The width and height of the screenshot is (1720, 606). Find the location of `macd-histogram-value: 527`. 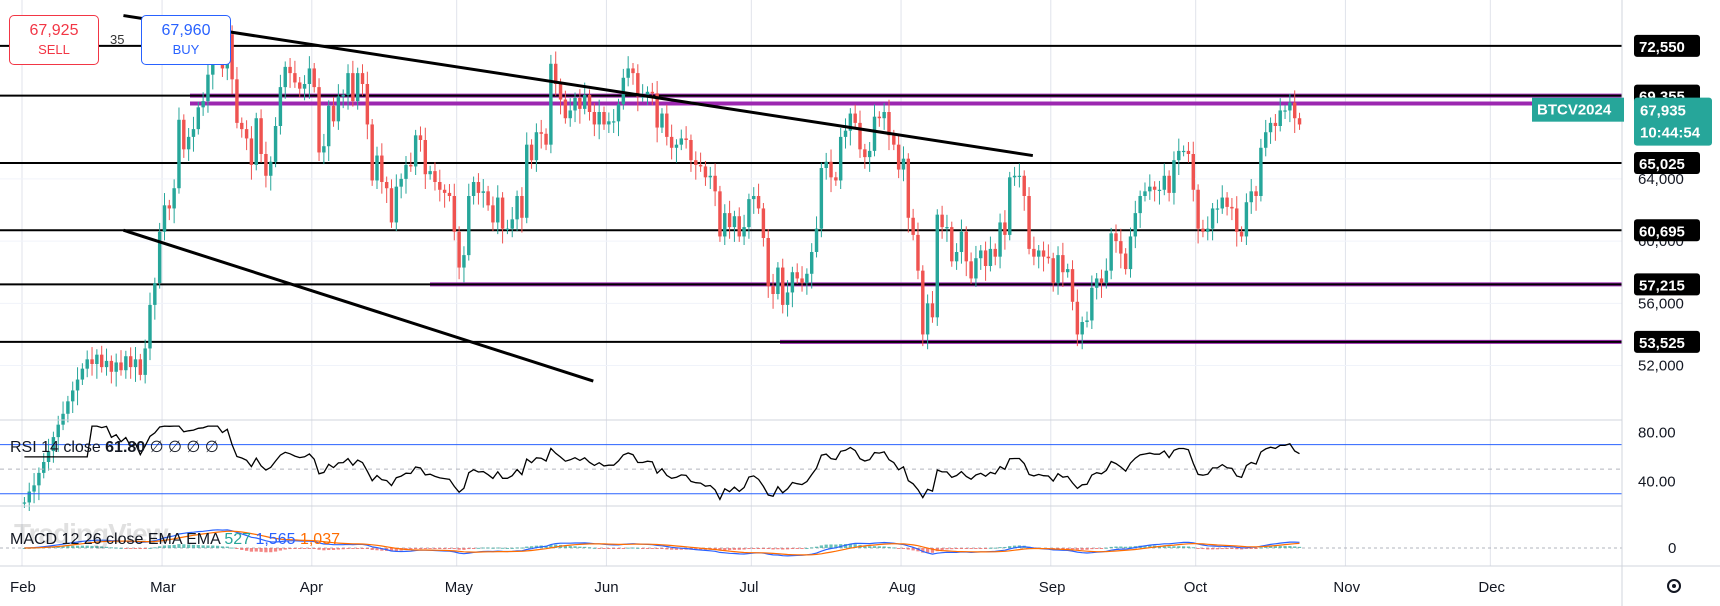

macd-histogram-value: 527 is located at coordinates (237, 539).